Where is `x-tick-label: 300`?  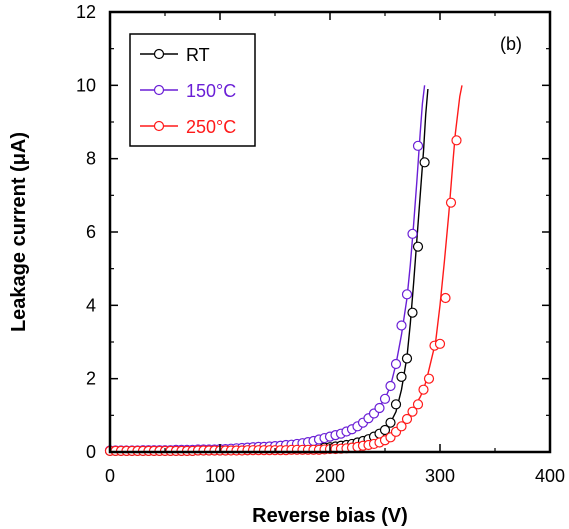 x-tick-label: 300 is located at coordinates (440, 476).